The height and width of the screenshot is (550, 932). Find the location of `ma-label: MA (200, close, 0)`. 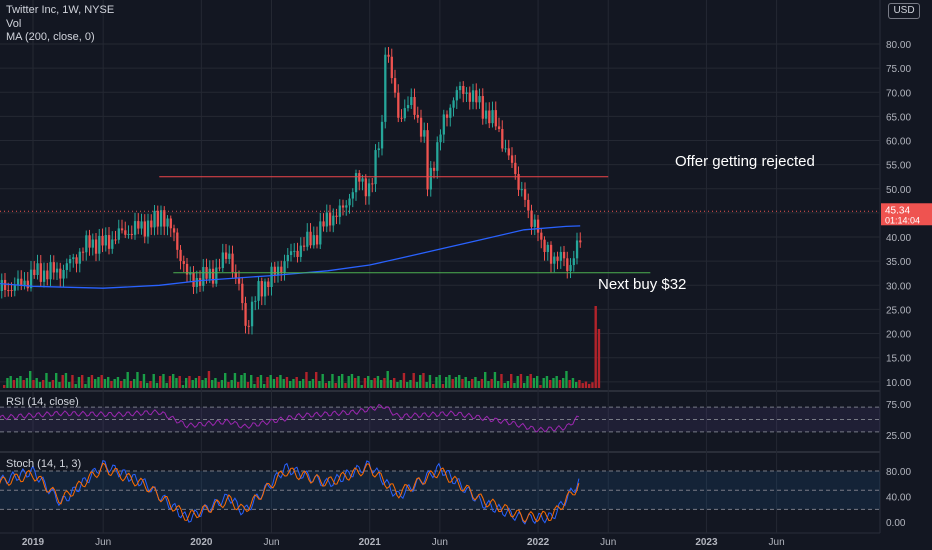

ma-label: MA (200, close, 0) is located at coordinates (50, 37).